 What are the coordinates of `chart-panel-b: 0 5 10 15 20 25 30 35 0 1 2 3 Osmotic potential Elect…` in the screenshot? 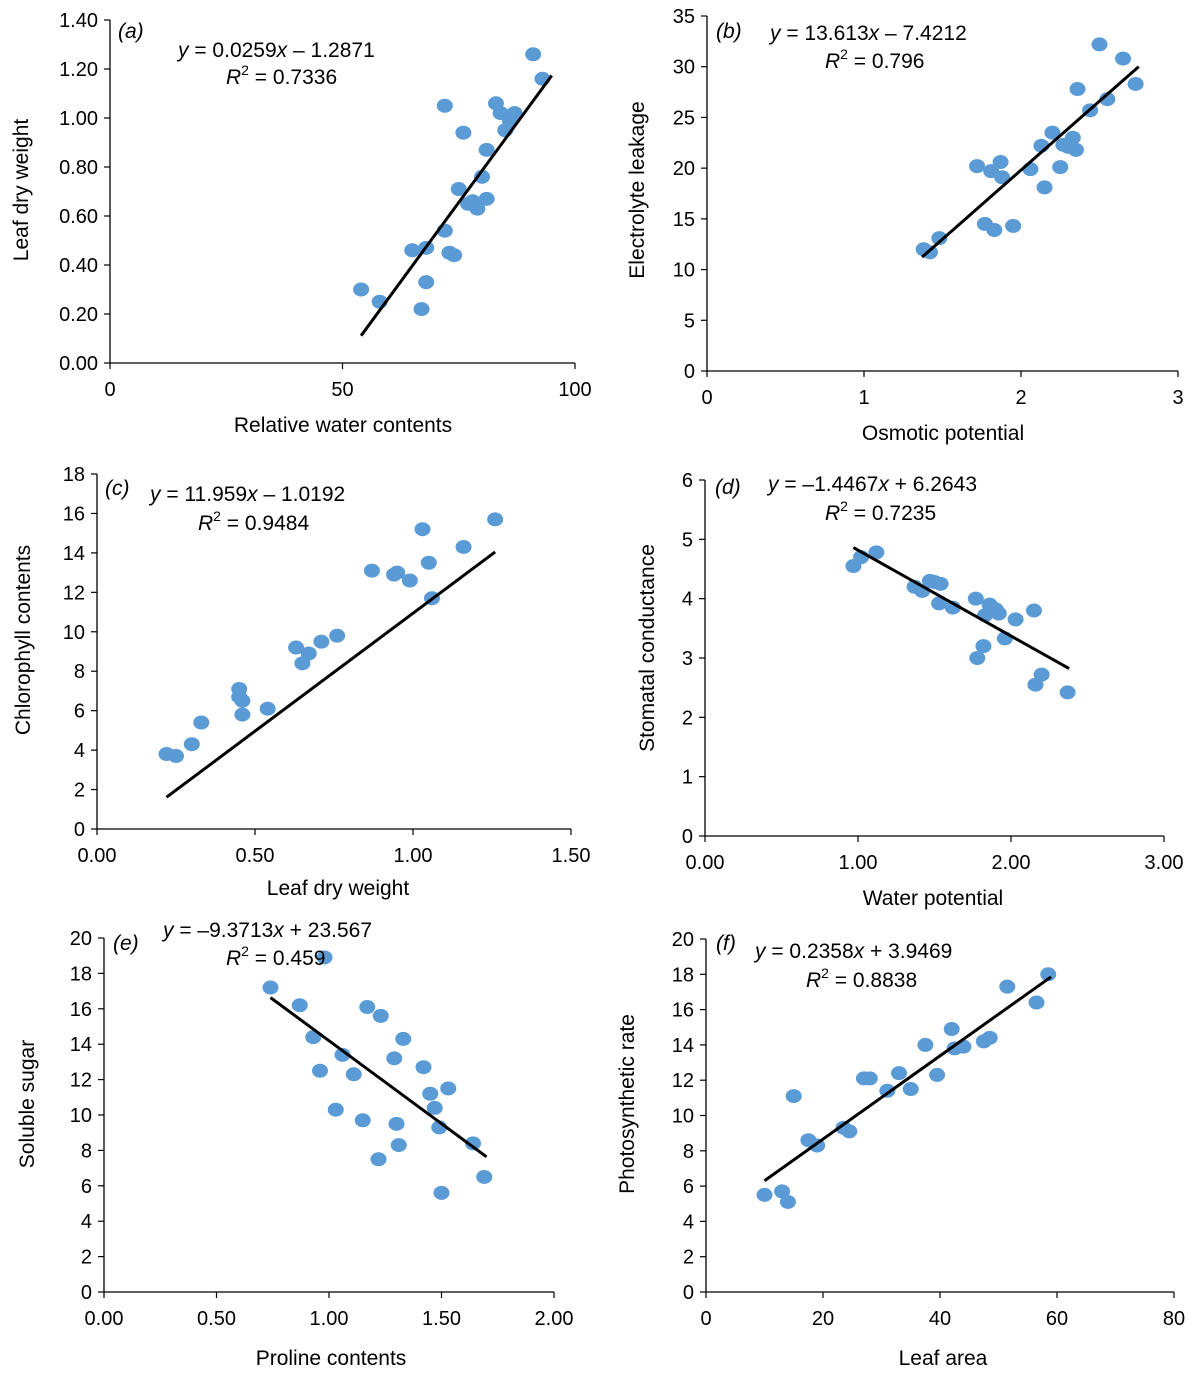 It's located at (905, 225).